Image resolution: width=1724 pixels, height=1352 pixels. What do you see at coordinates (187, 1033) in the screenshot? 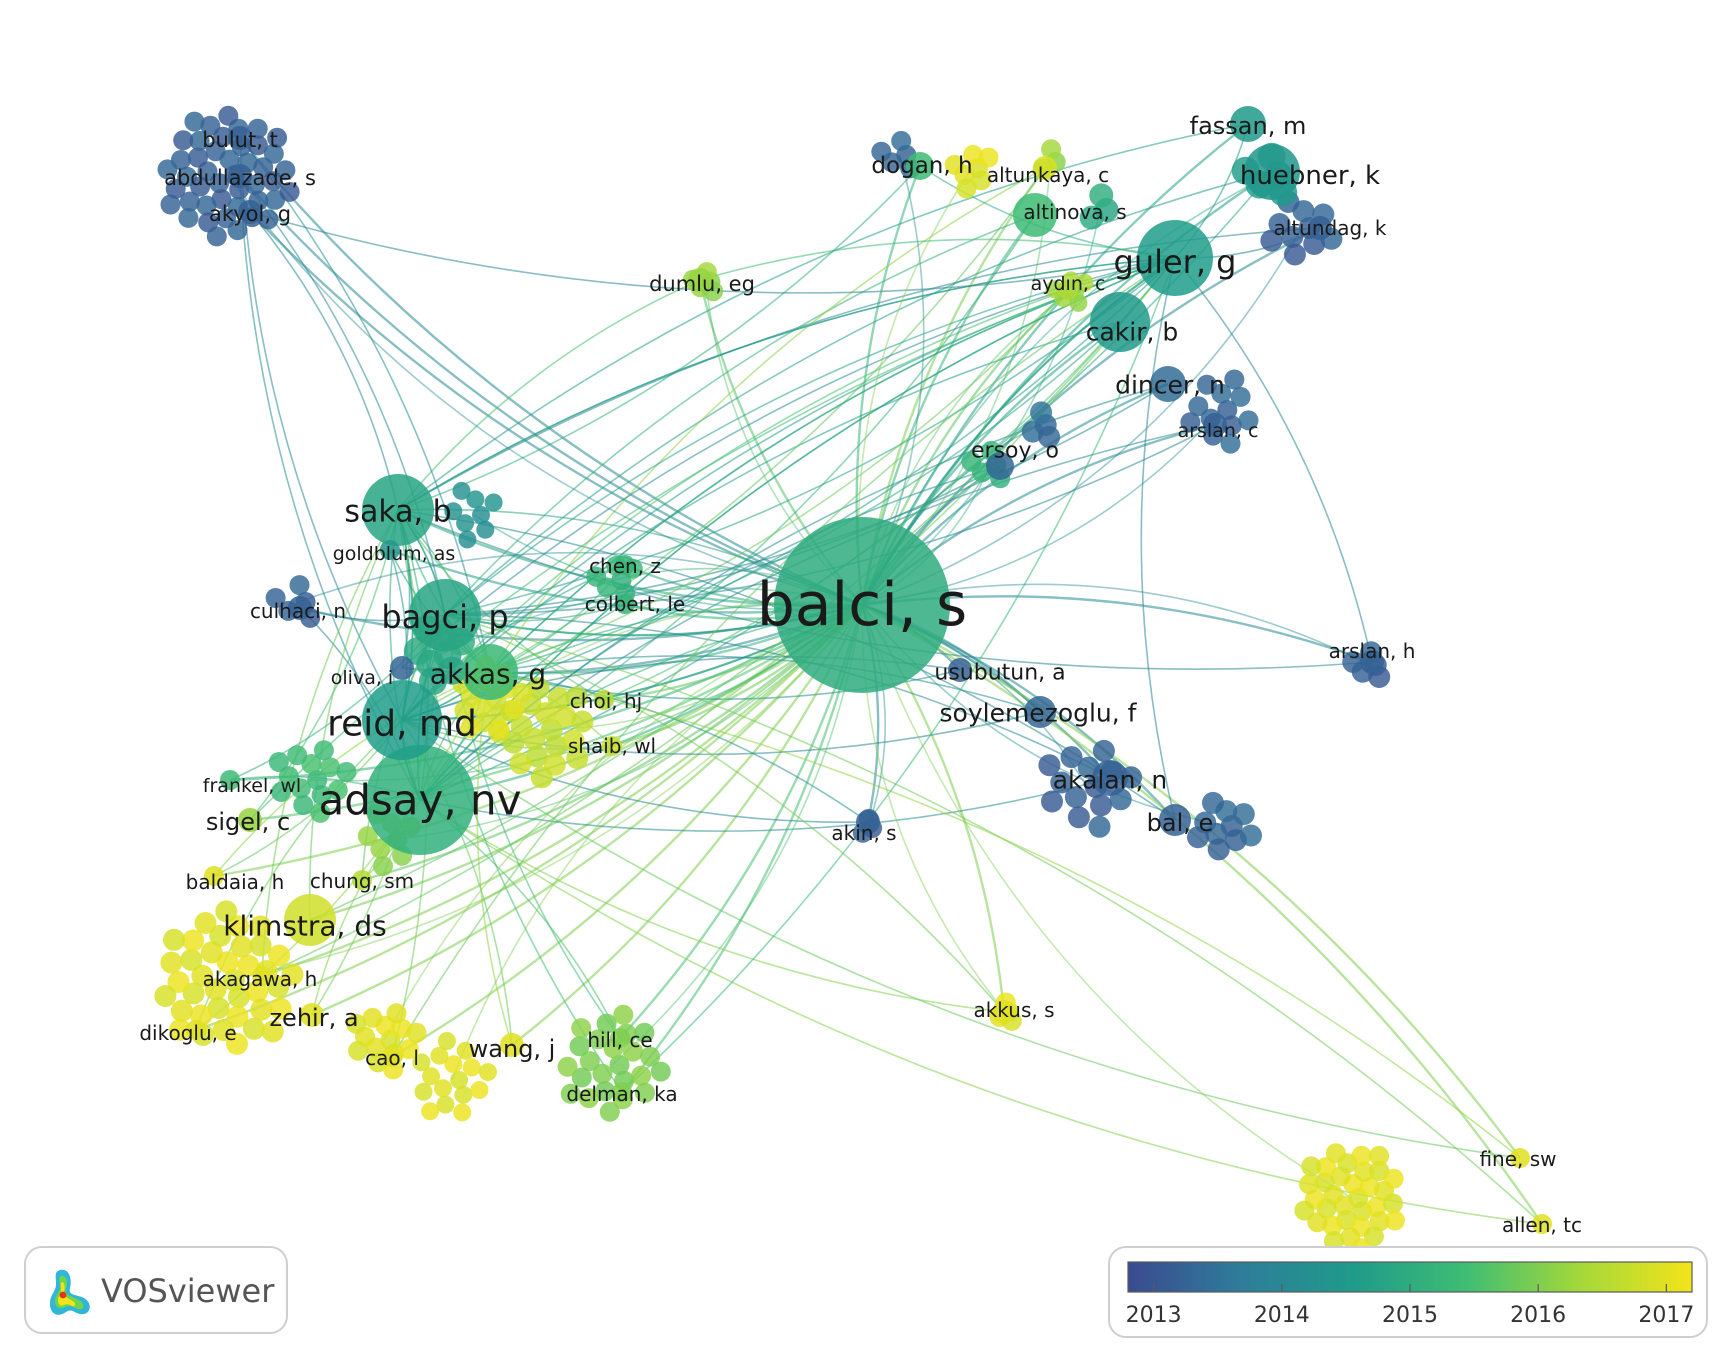
I see `node-label-dikoglu: dikoglu, e` at bounding box center [187, 1033].